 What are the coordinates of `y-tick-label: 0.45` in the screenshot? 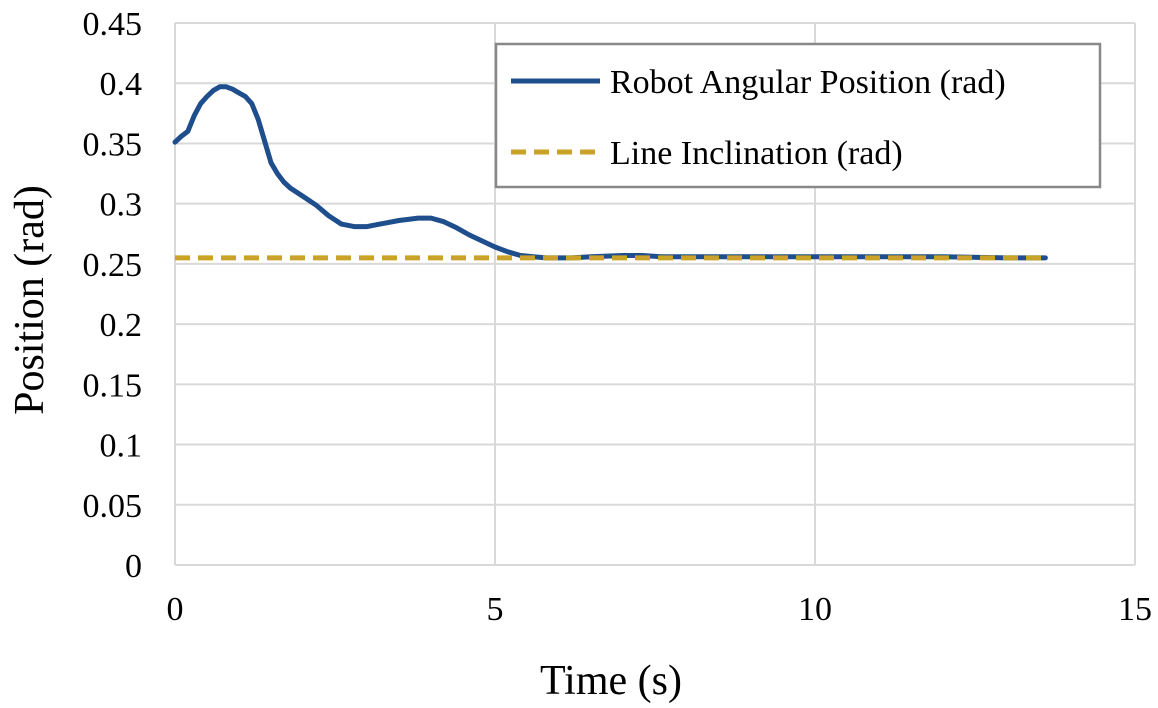 It's located at (113, 24).